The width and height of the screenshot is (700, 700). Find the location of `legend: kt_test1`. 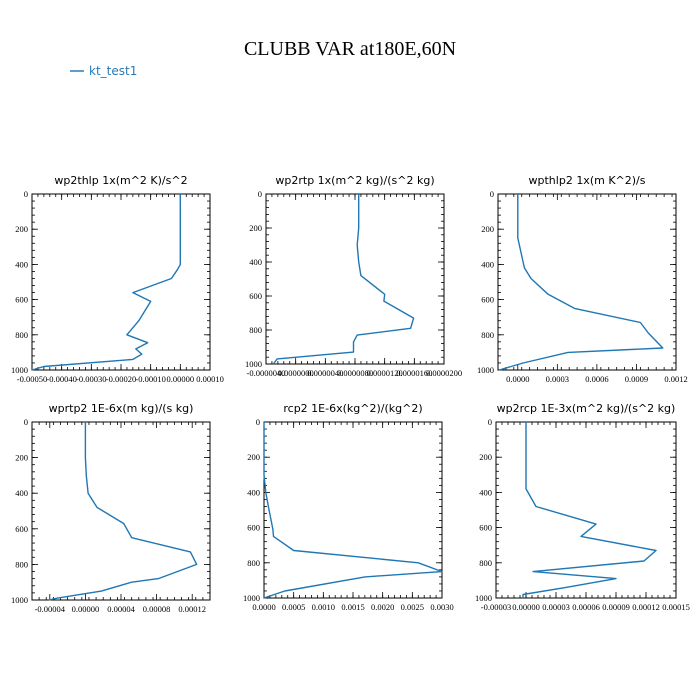

legend: kt_test1 is located at coordinates (103, 71).